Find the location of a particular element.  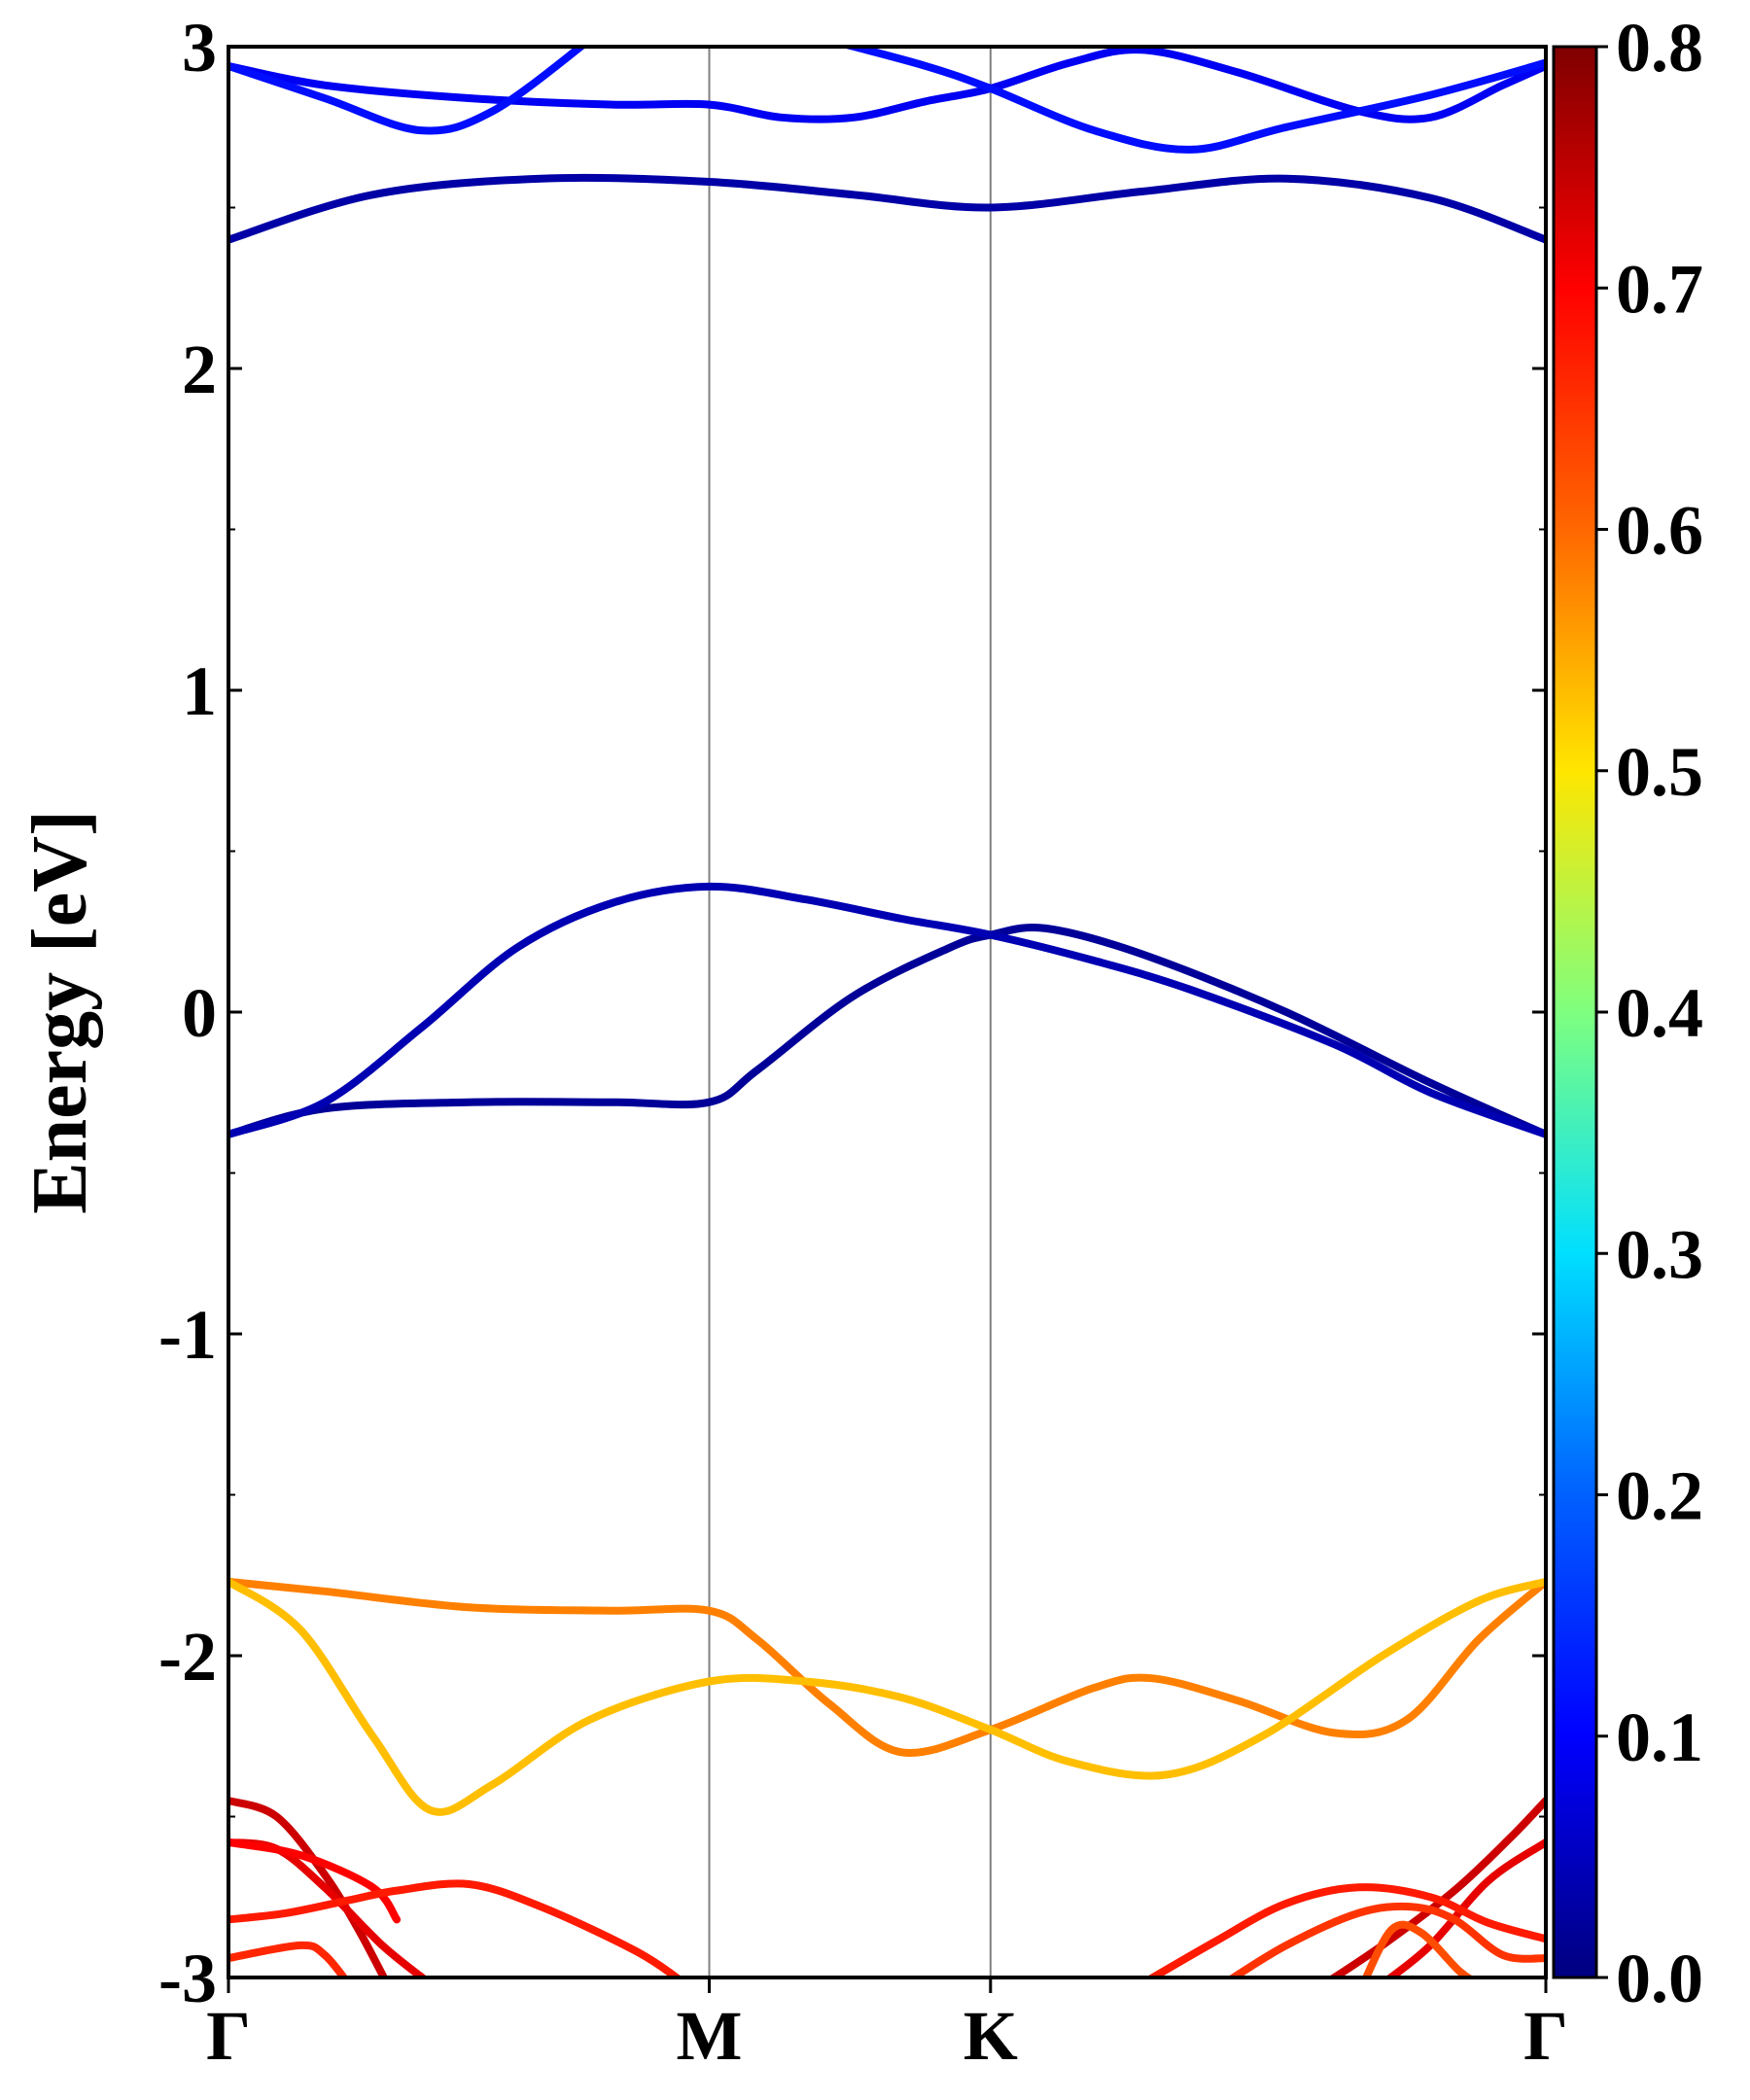

y-tick-label: 3 is located at coordinates (199, 48).